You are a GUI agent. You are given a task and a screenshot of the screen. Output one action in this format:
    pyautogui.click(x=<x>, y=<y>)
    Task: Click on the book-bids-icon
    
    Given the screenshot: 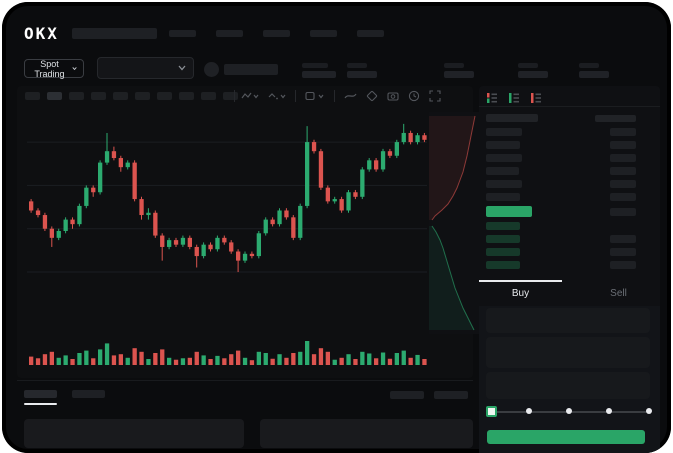 What is the action you would take?
    pyautogui.click(x=514, y=98)
    